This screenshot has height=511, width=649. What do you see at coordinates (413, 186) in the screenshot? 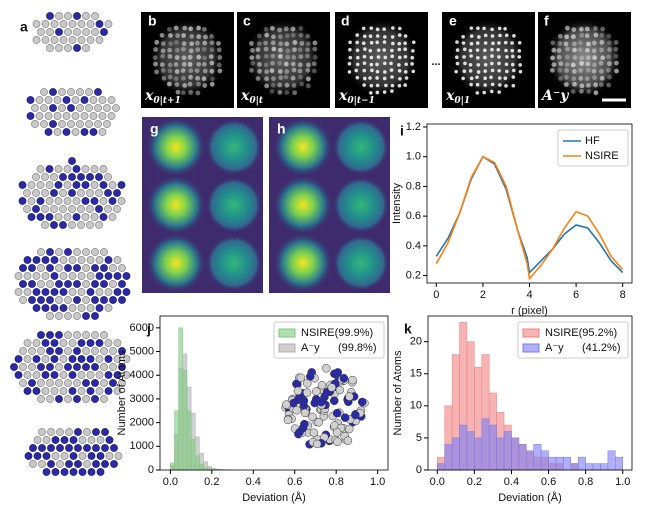
I see `y-tick-label: 0.8` at bounding box center [413, 186].